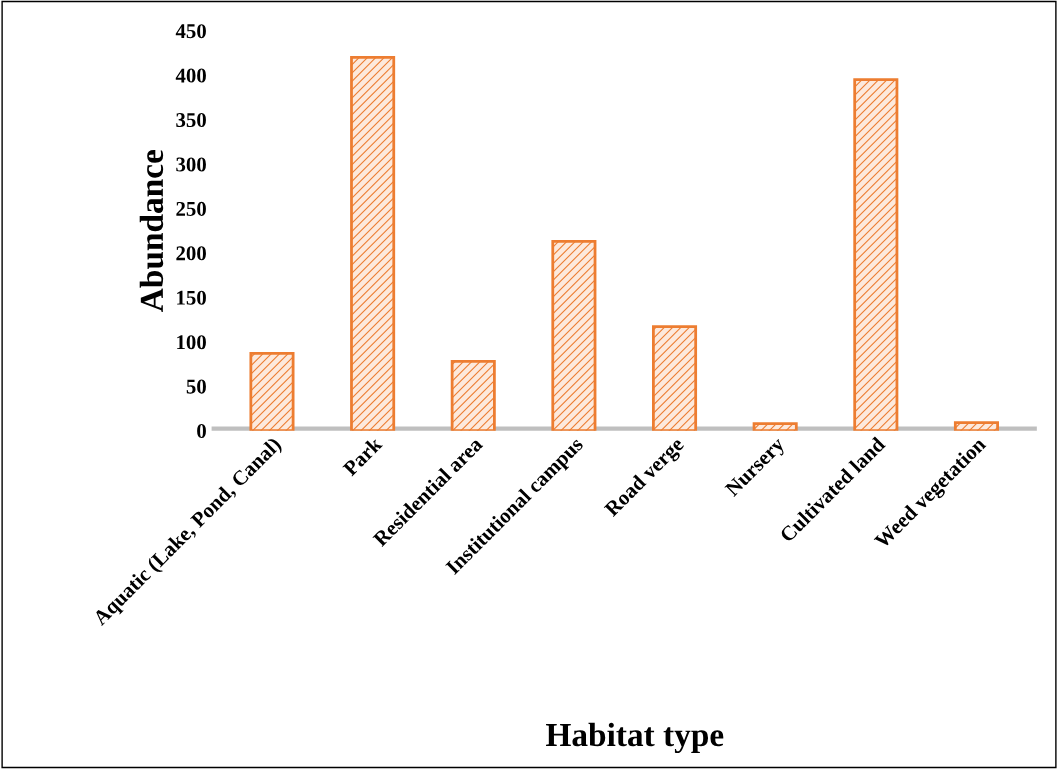  Describe the element at coordinates (191, 342) in the screenshot. I see `y-tick-label: 100` at that location.